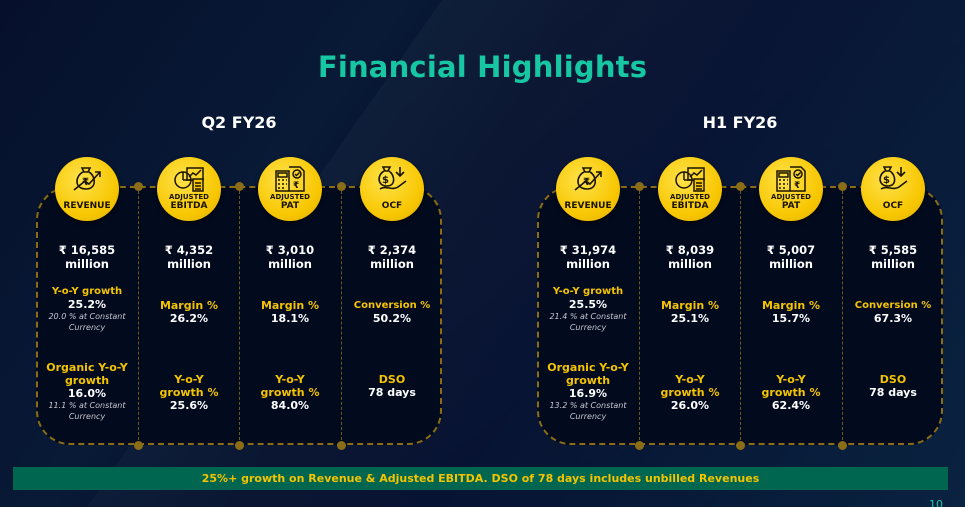 The width and height of the screenshot is (965, 507). Describe the element at coordinates (239, 122) in the screenshot. I see `period-heading: Q2 FY26` at that location.